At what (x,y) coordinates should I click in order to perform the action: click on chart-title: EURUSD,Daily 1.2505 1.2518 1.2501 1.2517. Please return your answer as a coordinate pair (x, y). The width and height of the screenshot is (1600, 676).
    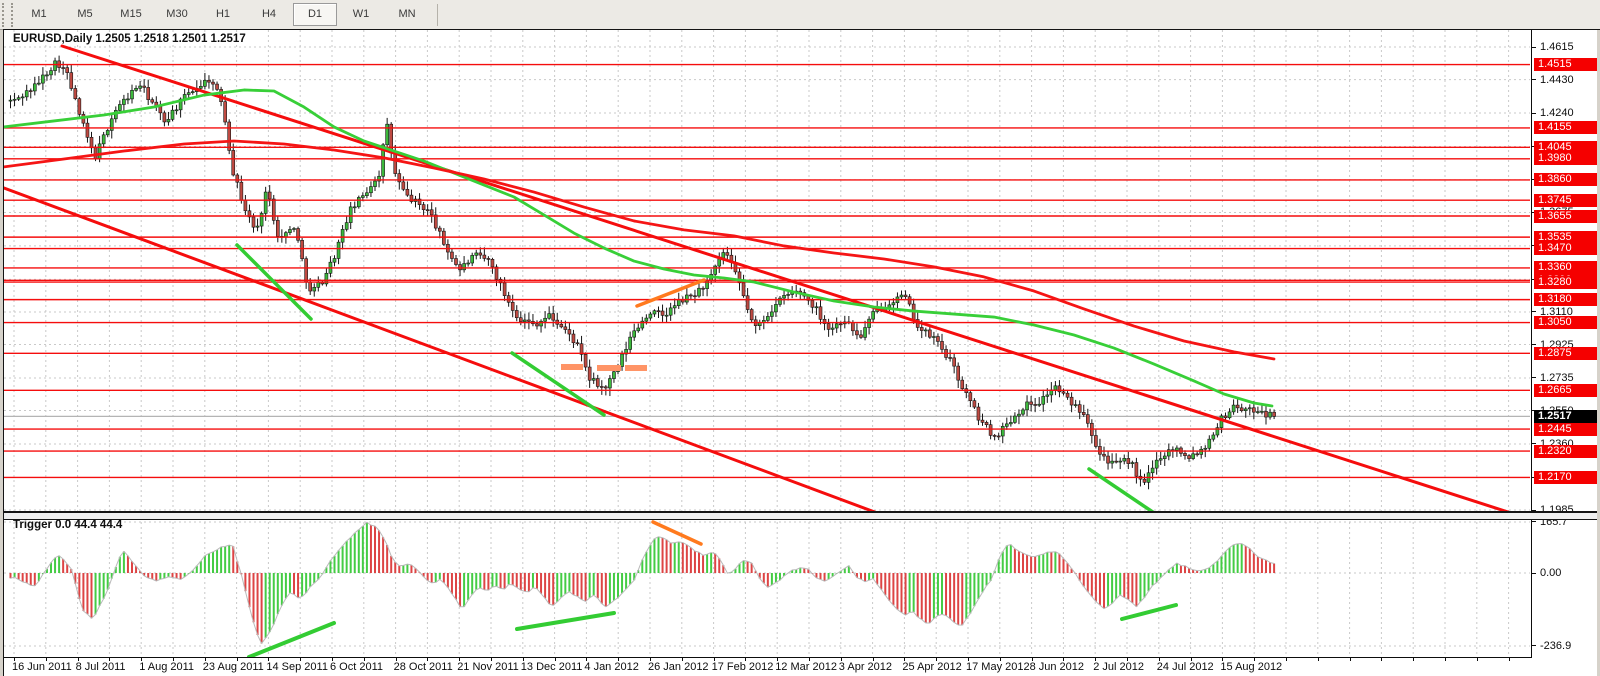
    Looking at the image, I should click on (129, 39).